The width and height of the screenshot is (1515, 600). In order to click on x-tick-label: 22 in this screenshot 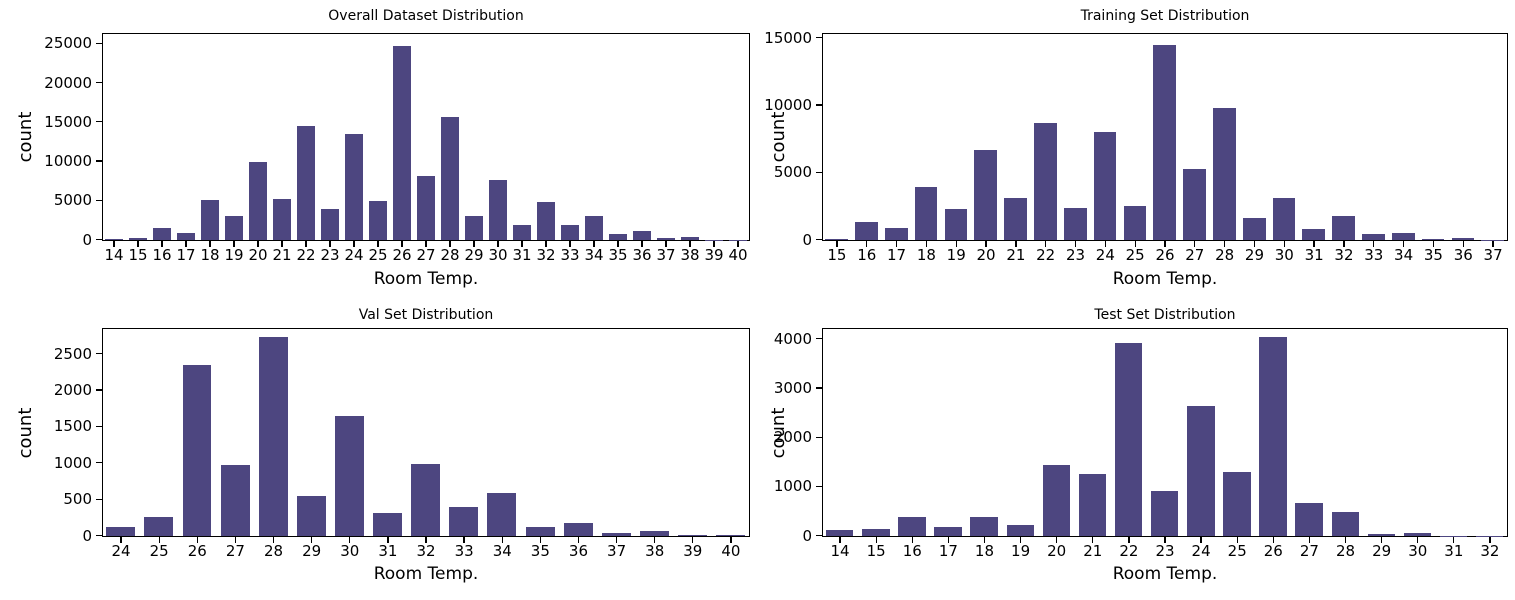, I will do `click(1046, 255)`.